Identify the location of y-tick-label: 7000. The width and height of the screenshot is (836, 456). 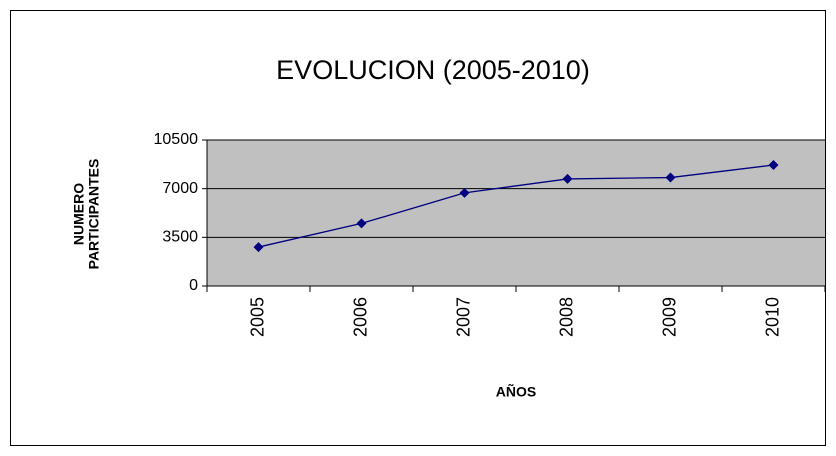
(180, 188).